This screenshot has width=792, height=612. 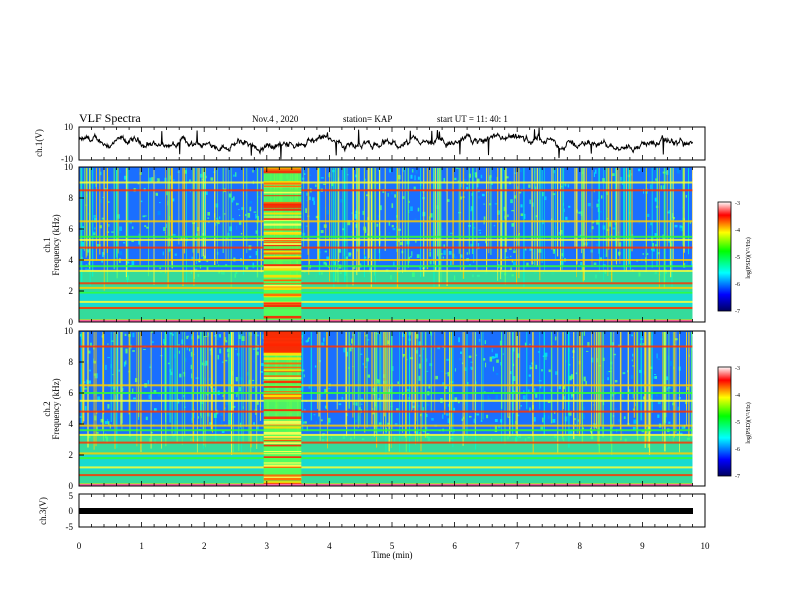 What do you see at coordinates (737, 231) in the screenshot?
I see `ch1-cb-tick-1: -4` at bounding box center [737, 231].